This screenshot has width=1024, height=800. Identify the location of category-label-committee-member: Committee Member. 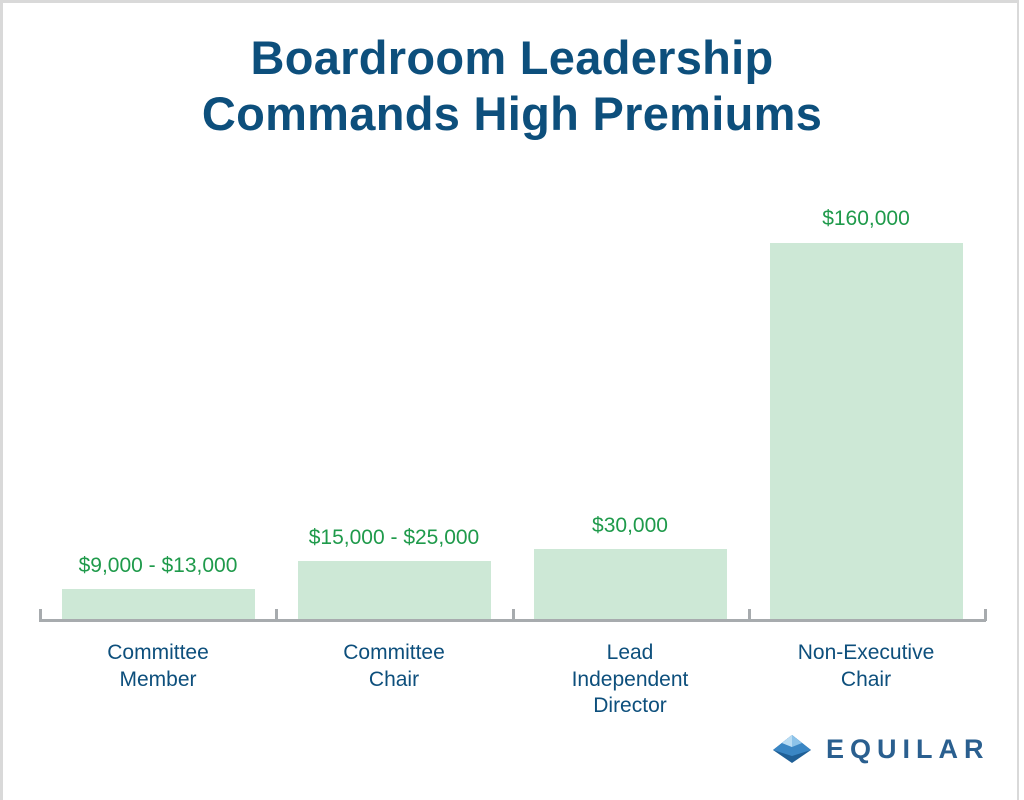
(158, 666).